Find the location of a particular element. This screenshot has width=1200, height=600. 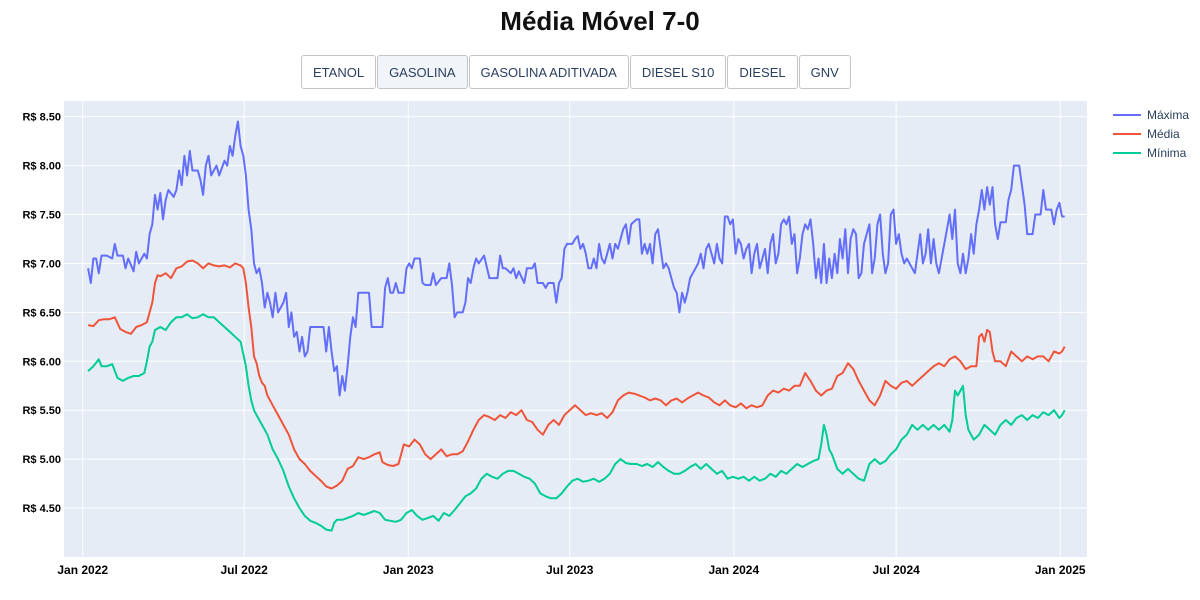

y-tick-label: R$ 6.00 is located at coordinates (41, 362).